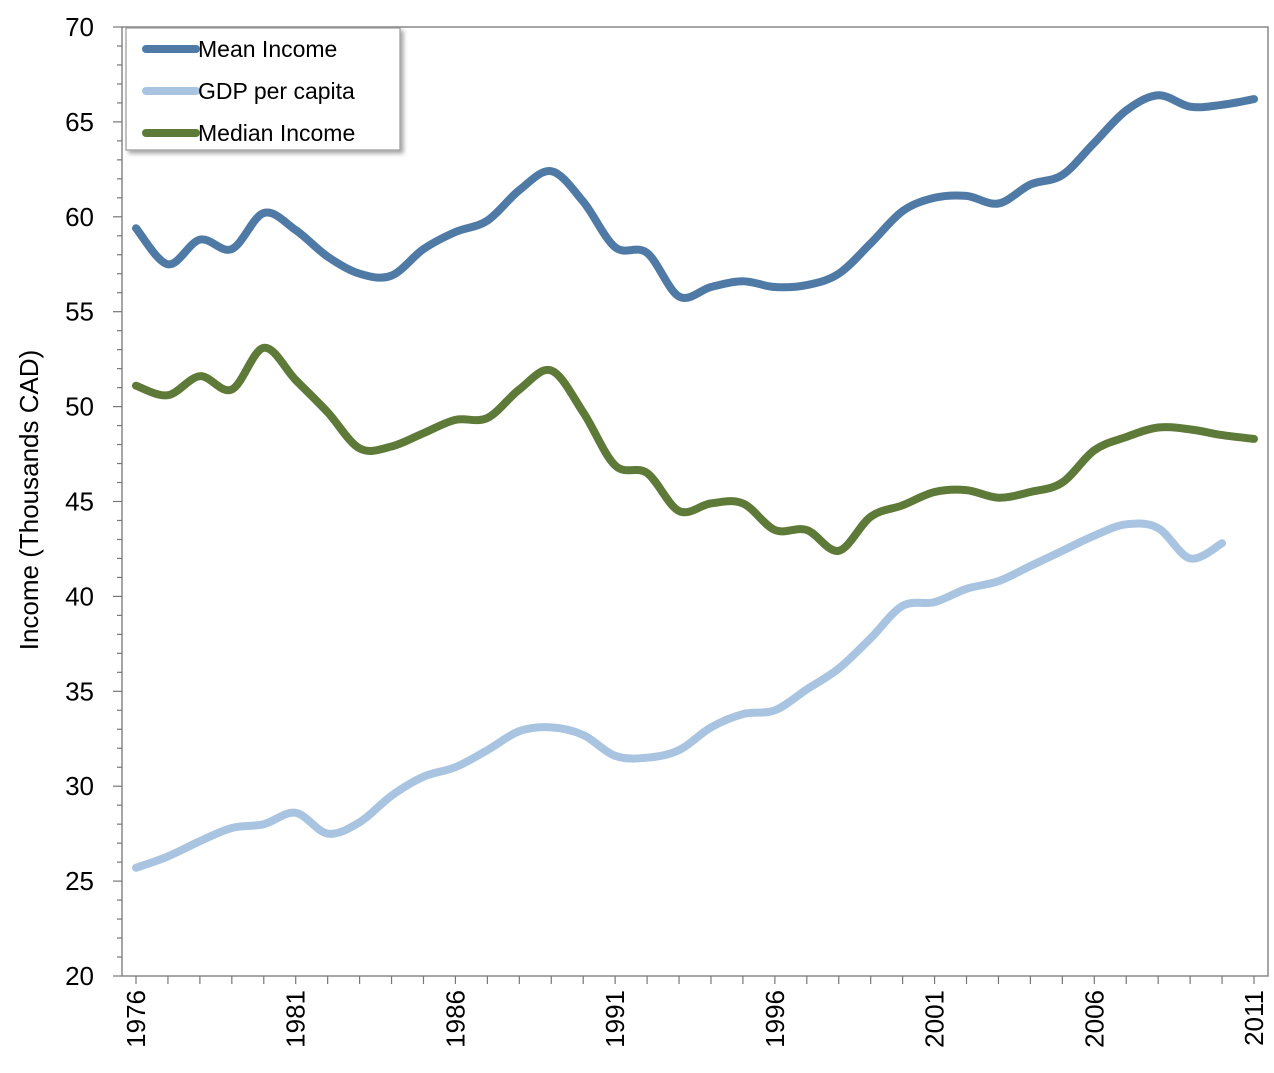 This screenshot has height=1073, width=1274. What do you see at coordinates (29, 500) in the screenshot?
I see `y-axis-title: Income (Thousands CAD)` at bounding box center [29, 500].